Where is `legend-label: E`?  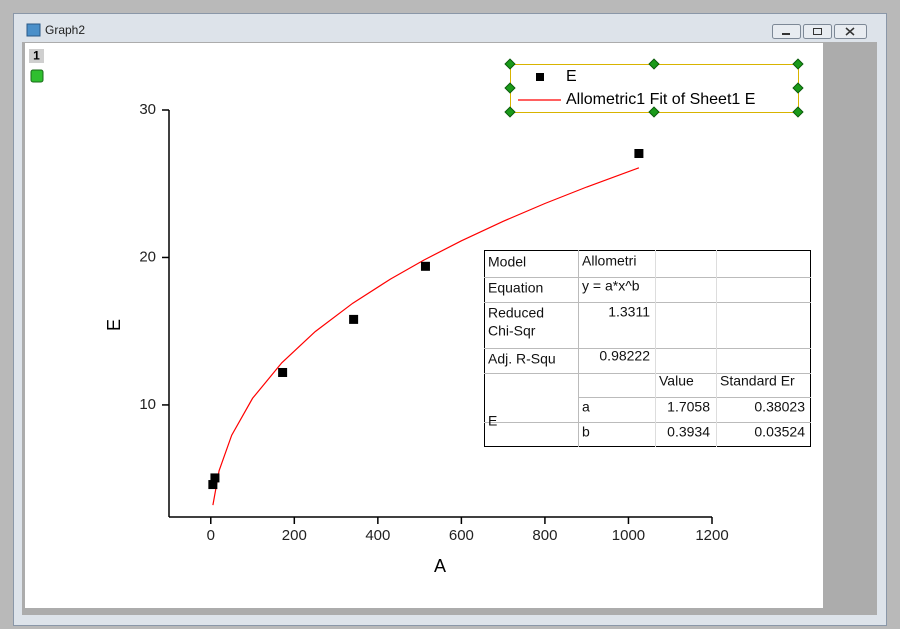
legend-label: E is located at coordinates (571, 76).